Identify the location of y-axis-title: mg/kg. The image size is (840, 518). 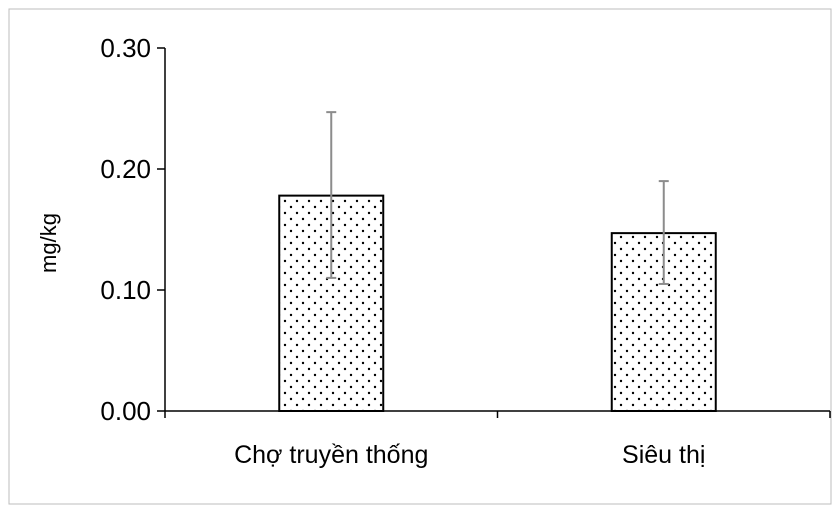
(48, 243).